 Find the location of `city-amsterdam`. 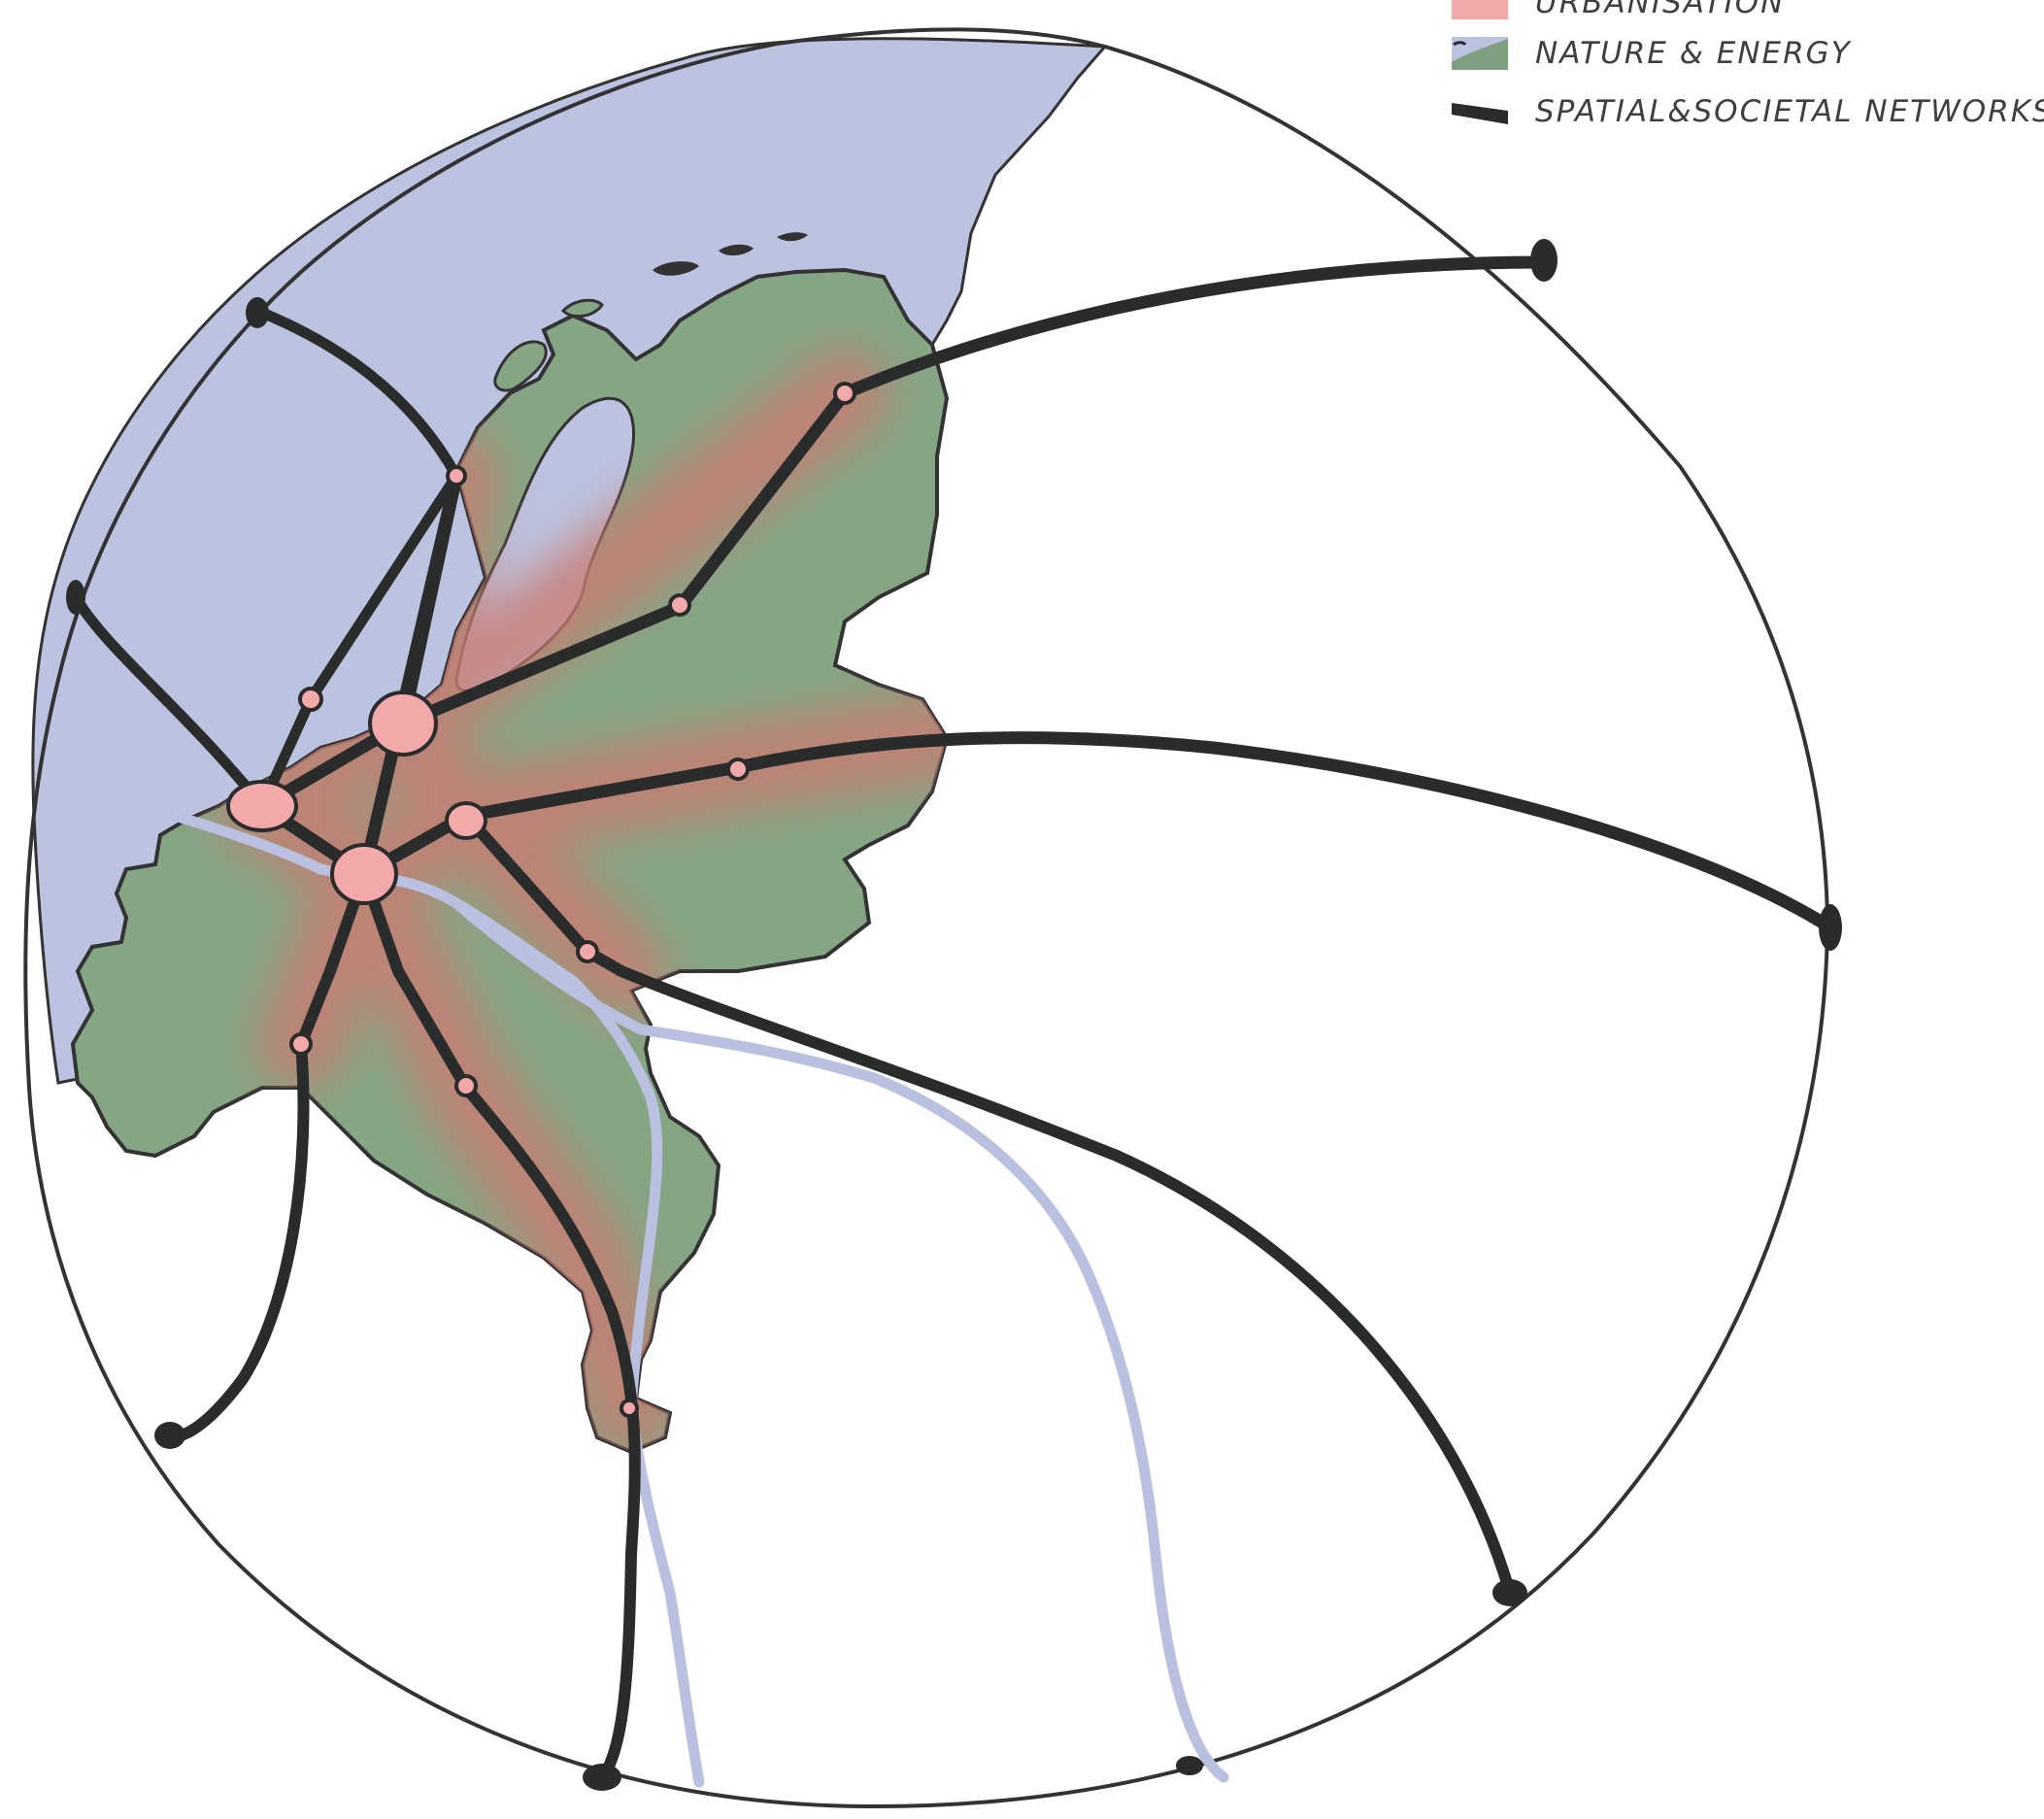

city-amsterdam is located at coordinates (403, 724).